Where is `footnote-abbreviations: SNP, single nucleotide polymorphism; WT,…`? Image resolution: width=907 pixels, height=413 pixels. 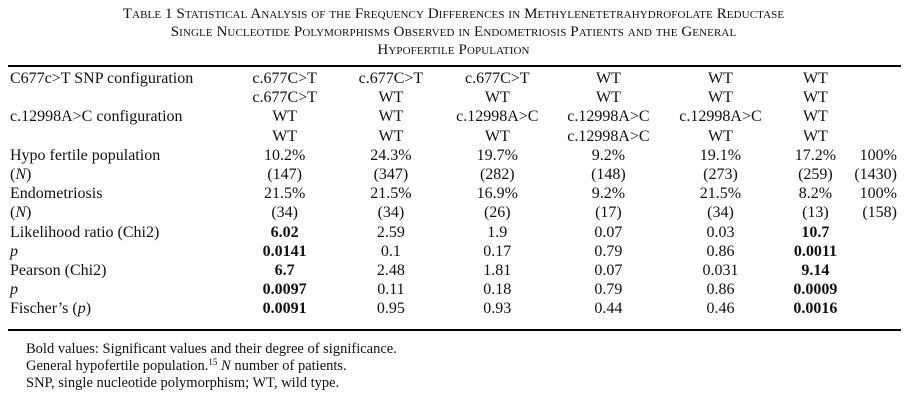 footnote-abbreviations: SNP, single nucleotide polymorphism; WT,… is located at coordinates (183, 383).